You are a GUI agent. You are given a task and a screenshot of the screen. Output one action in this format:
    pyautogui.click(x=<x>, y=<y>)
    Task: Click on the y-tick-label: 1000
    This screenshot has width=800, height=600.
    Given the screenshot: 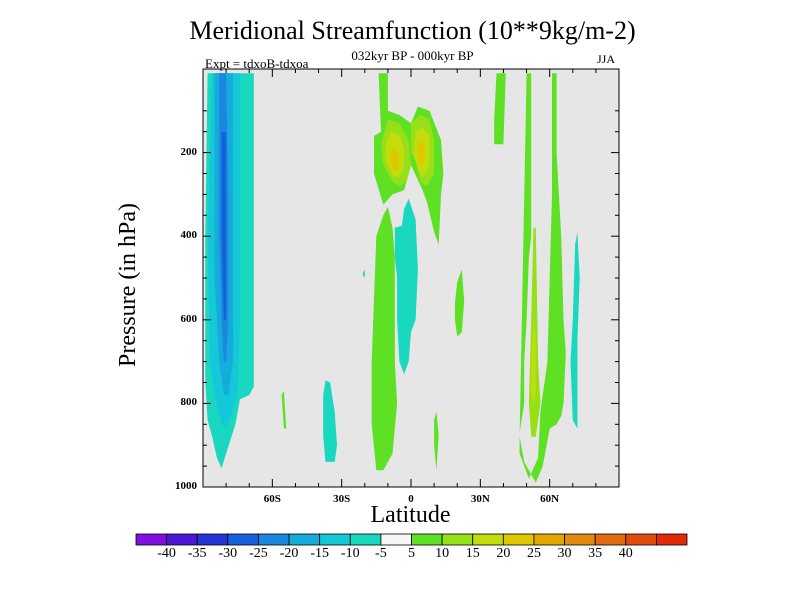 What is the action you would take?
    pyautogui.click(x=186, y=486)
    